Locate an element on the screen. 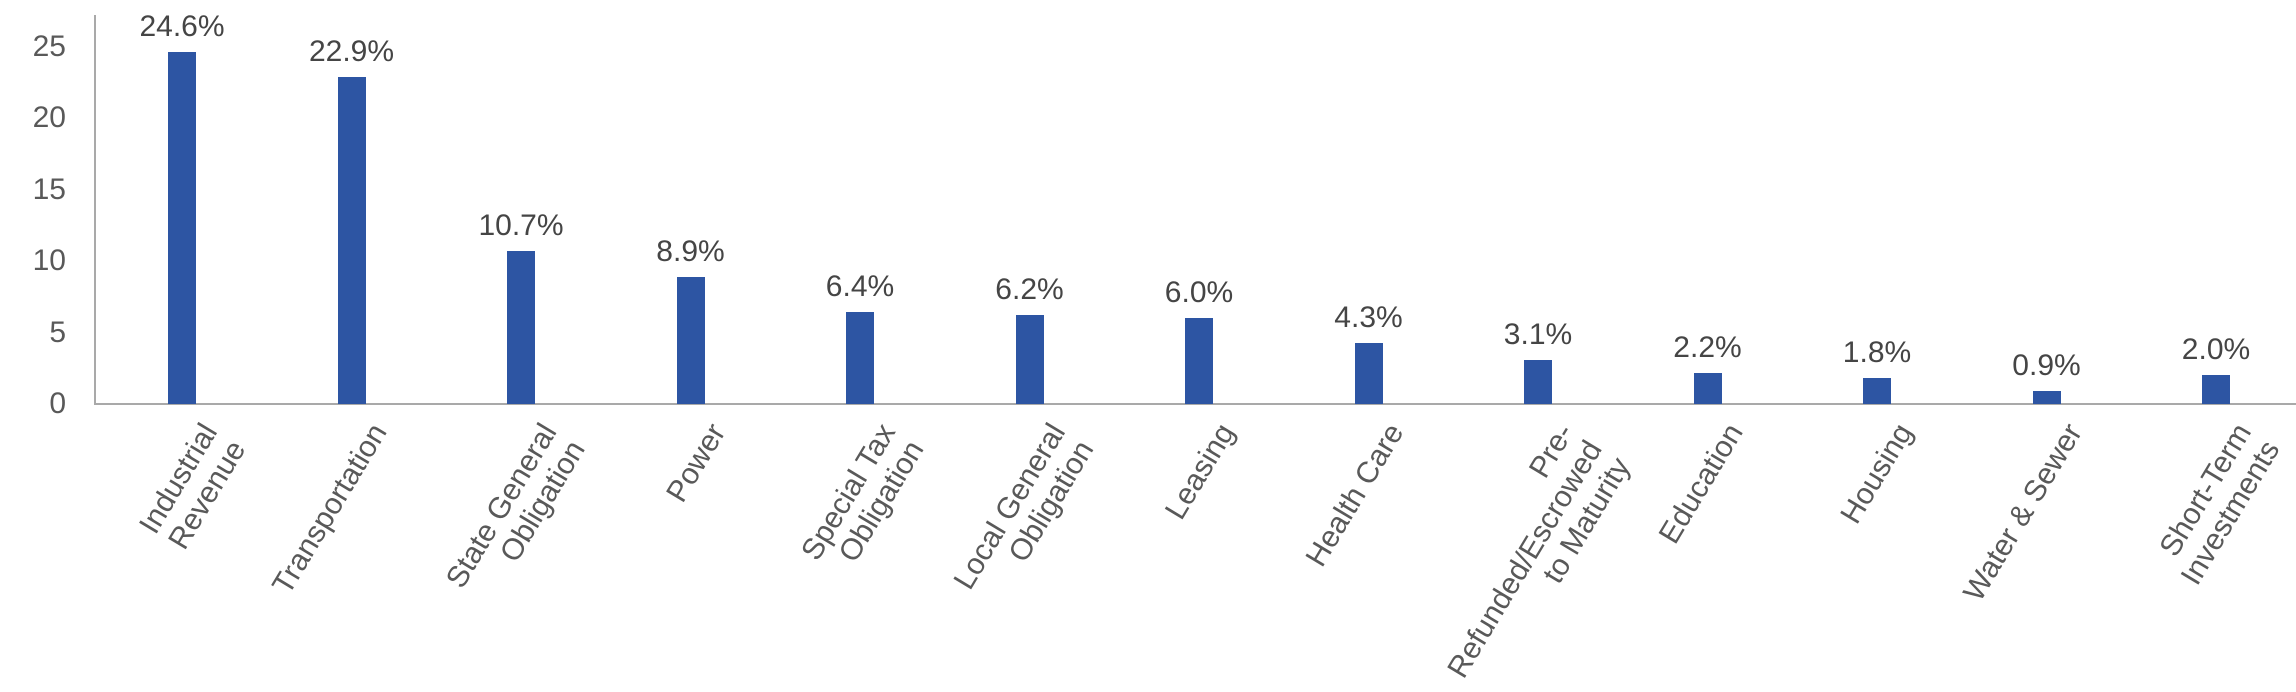 The height and width of the screenshot is (692, 2296). category-label: Water & Sewer is located at coordinates (2023, 512).